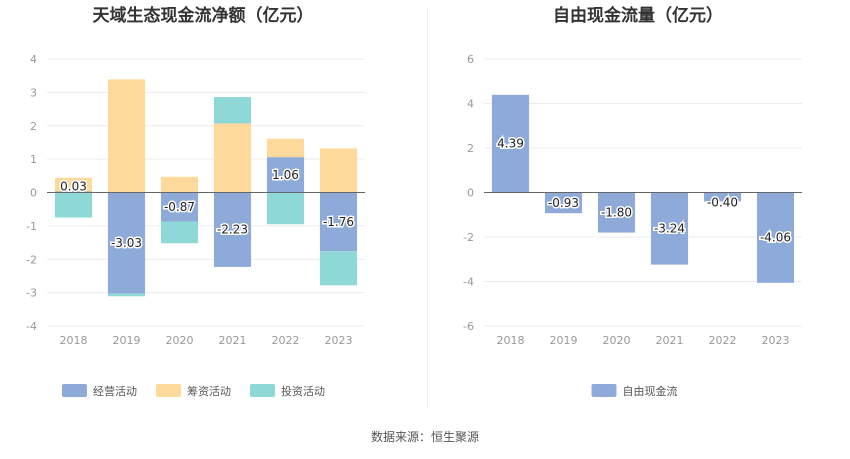 The image size is (850, 459). I want to click on data-label: 1.06, so click(285, 175).